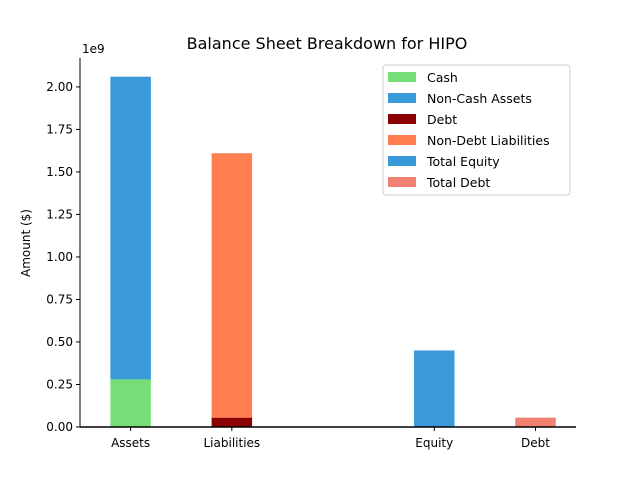 This screenshot has height=480, width=640. What do you see at coordinates (59, 129) in the screenshot?
I see `y-tick-label: 1.75` at bounding box center [59, 129].